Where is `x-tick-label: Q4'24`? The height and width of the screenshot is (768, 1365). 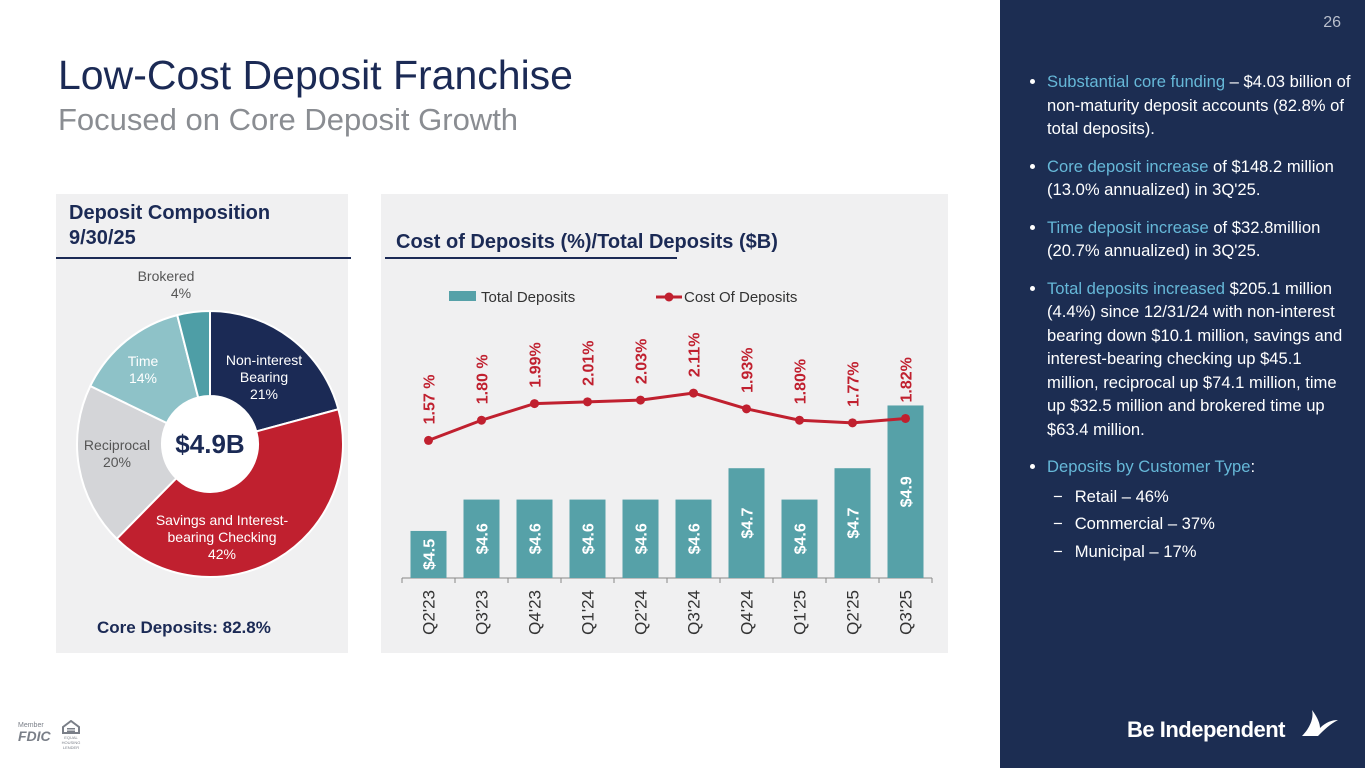 x-tick-label: Q4'24 is located at coordinates (747, 612).